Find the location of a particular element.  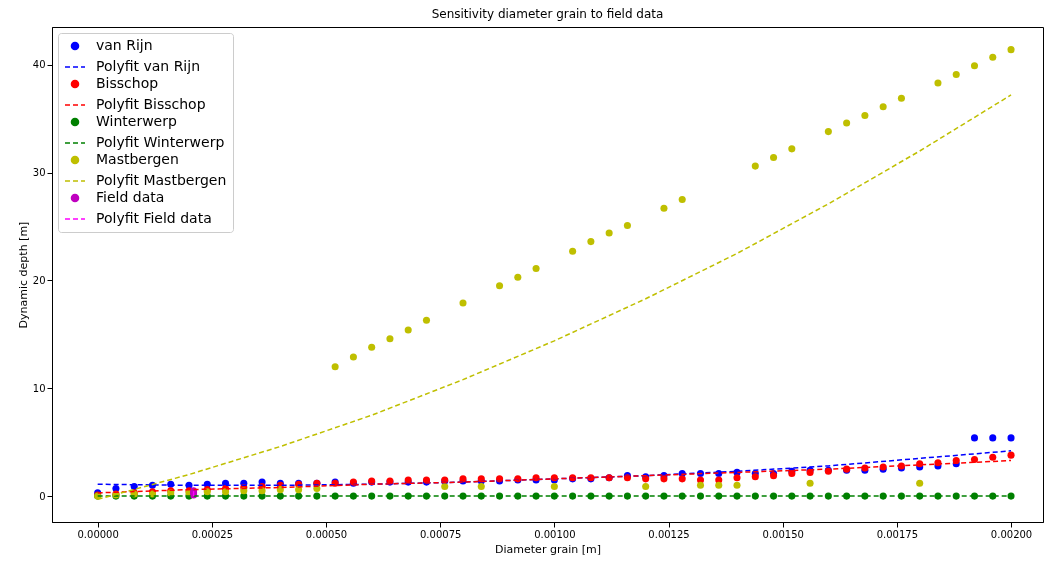

x-tick-label: 0.00150 is located at coordinates (783, 534).